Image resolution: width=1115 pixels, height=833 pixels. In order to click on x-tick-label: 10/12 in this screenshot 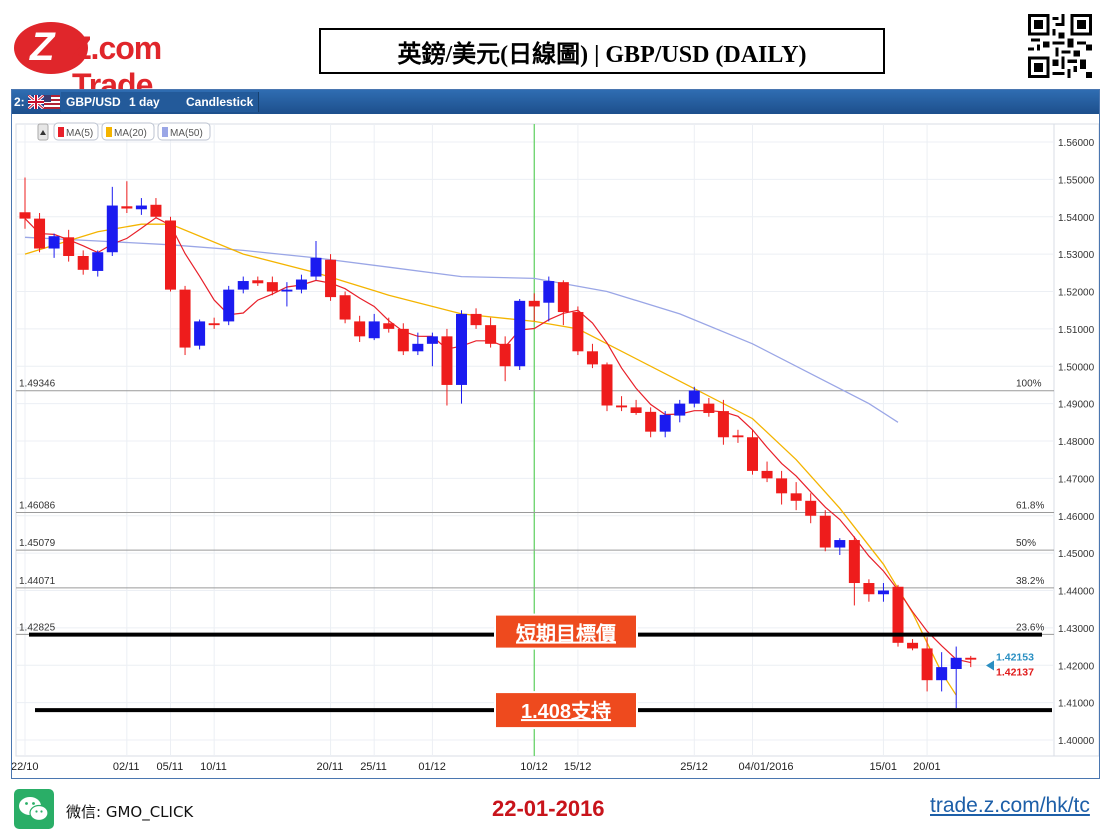, I will do `click(534, 767)`.